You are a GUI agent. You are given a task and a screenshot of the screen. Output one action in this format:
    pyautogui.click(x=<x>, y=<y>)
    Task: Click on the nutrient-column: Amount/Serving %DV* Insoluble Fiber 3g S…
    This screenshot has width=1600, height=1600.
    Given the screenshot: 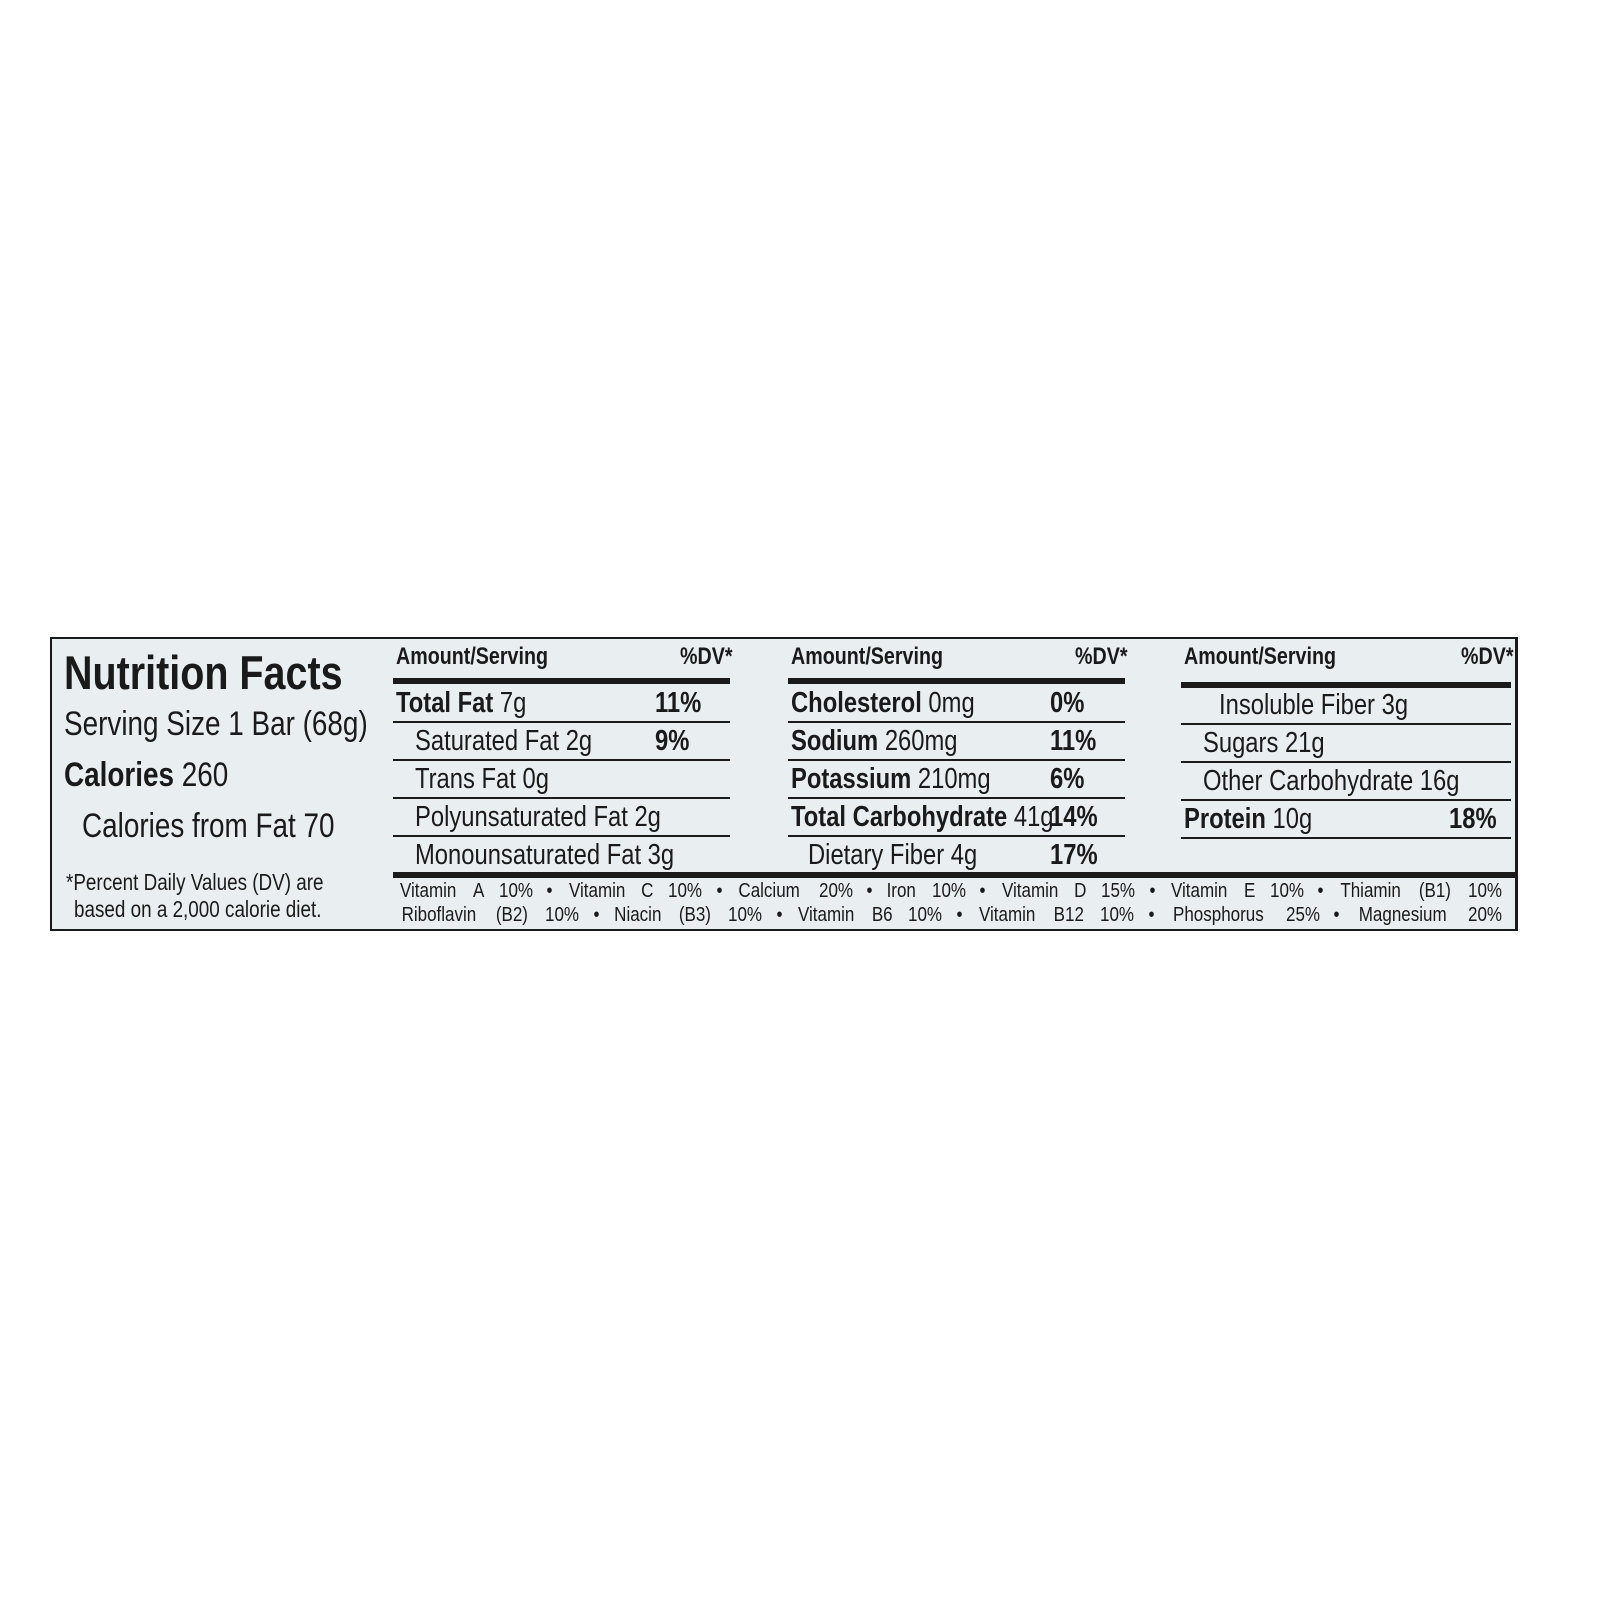 What is the action you would take?
    pyautogui.click(x=1347, y=759)
    